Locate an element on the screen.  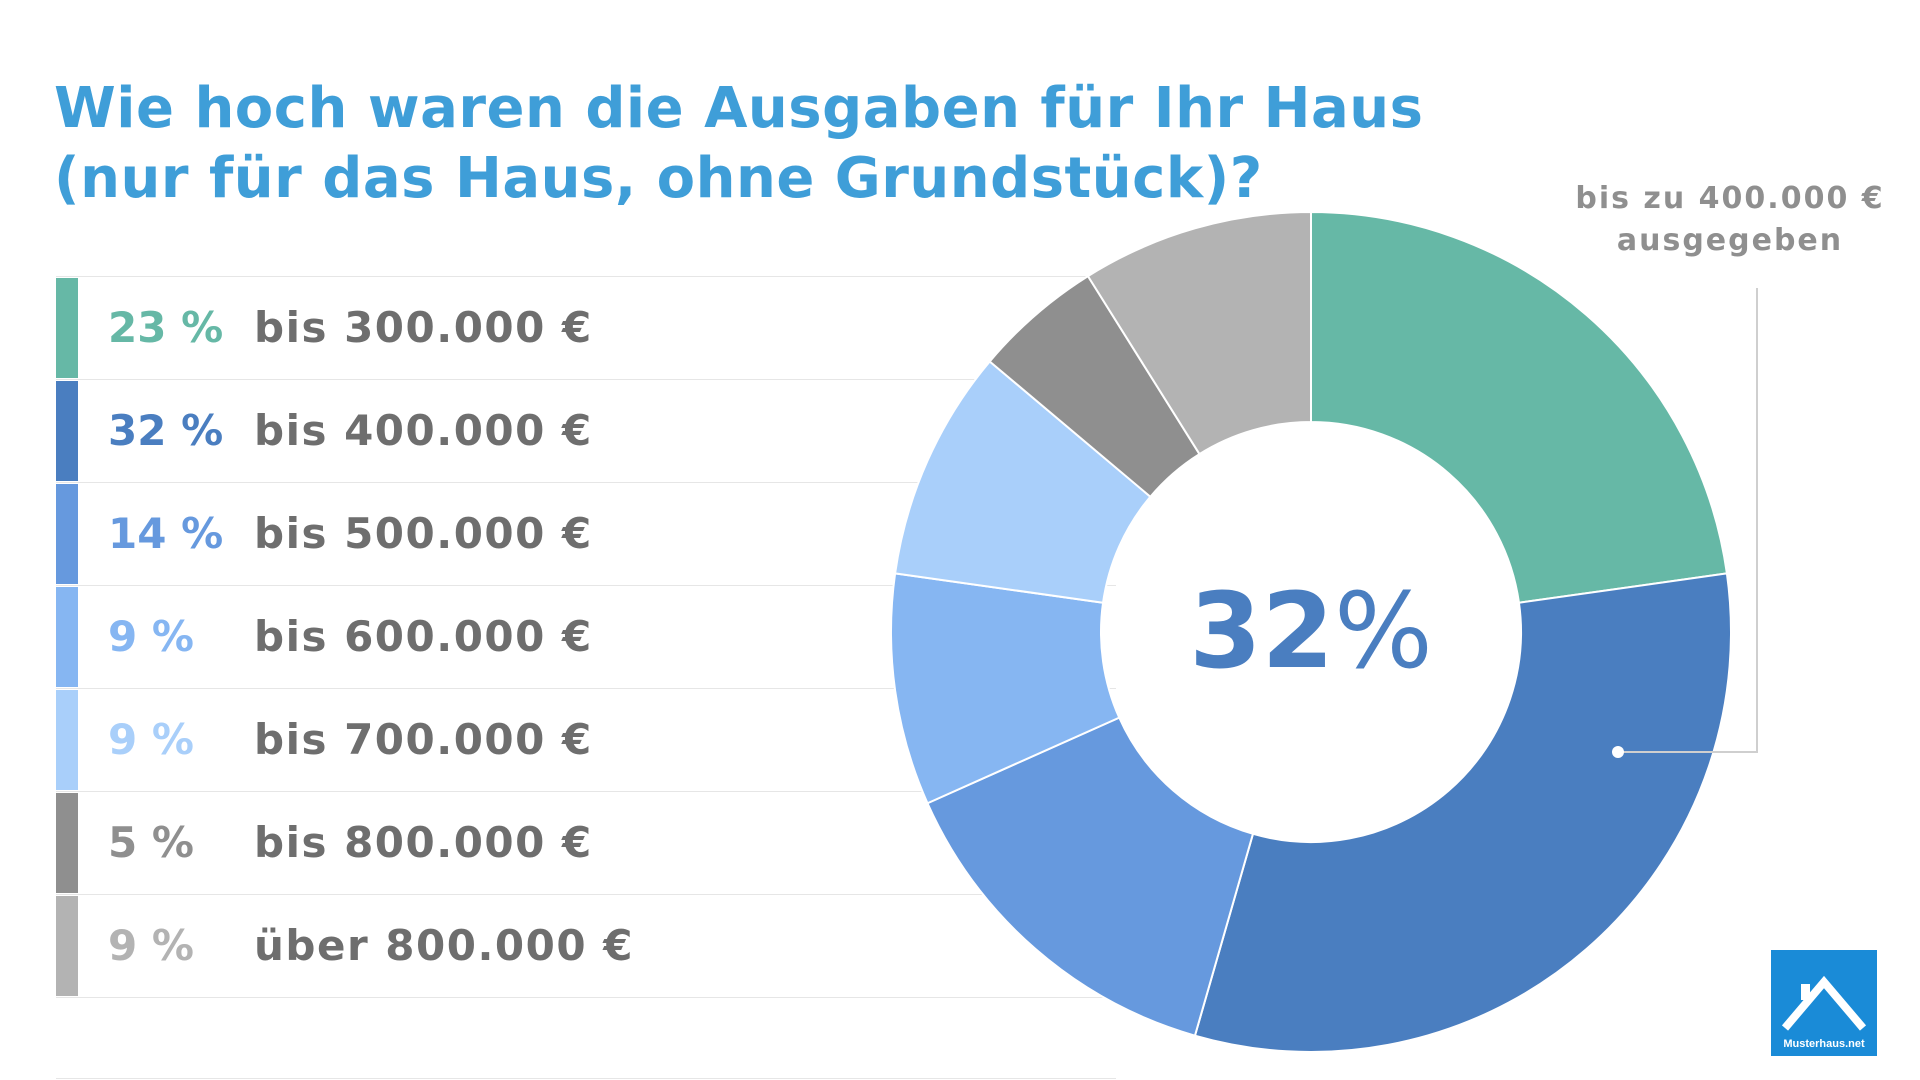
house-roof-icon is located at coordinates (1824, 1003).